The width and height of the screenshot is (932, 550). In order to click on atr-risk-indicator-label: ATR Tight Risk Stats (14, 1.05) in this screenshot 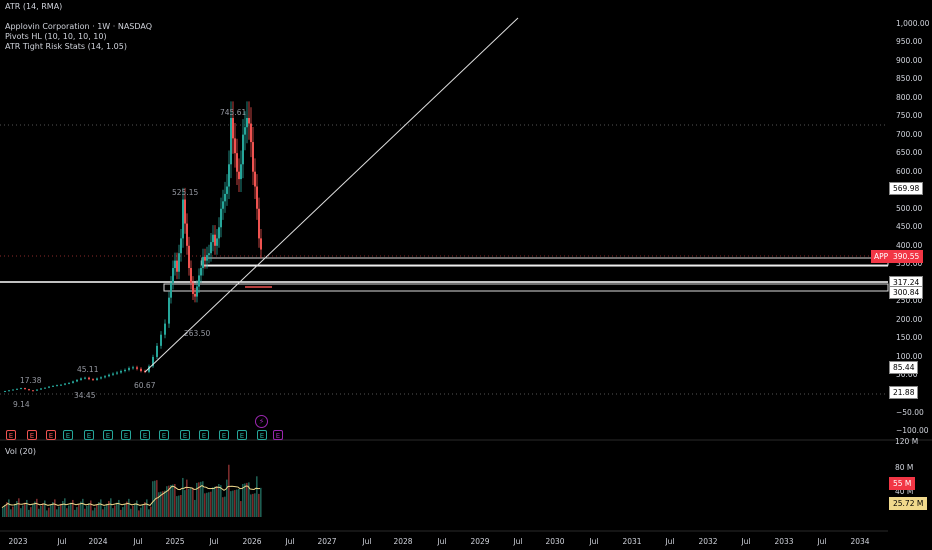, I will do `click(66, 46)`.